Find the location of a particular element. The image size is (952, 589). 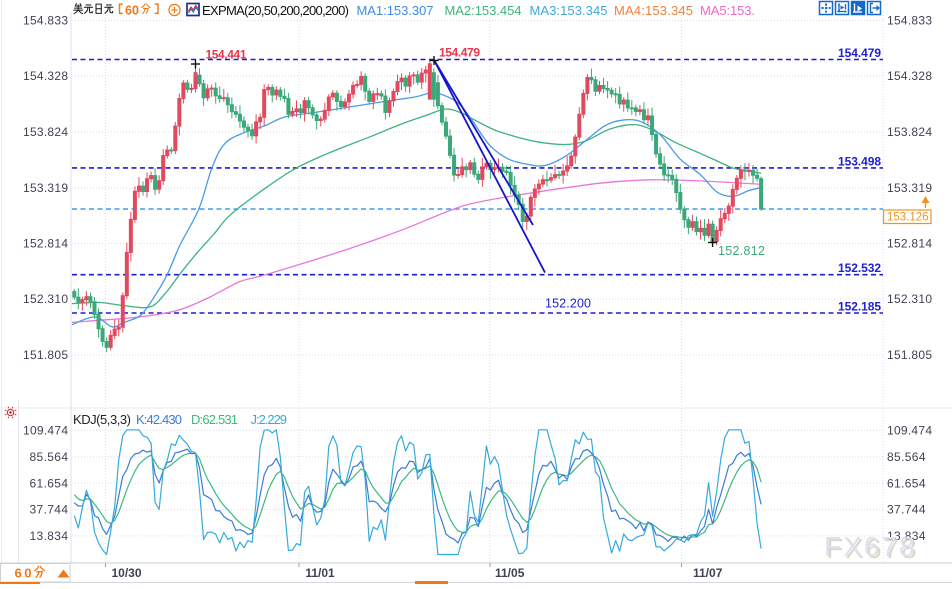

svg-text: 11/01 is located at coordinates (320, 573).